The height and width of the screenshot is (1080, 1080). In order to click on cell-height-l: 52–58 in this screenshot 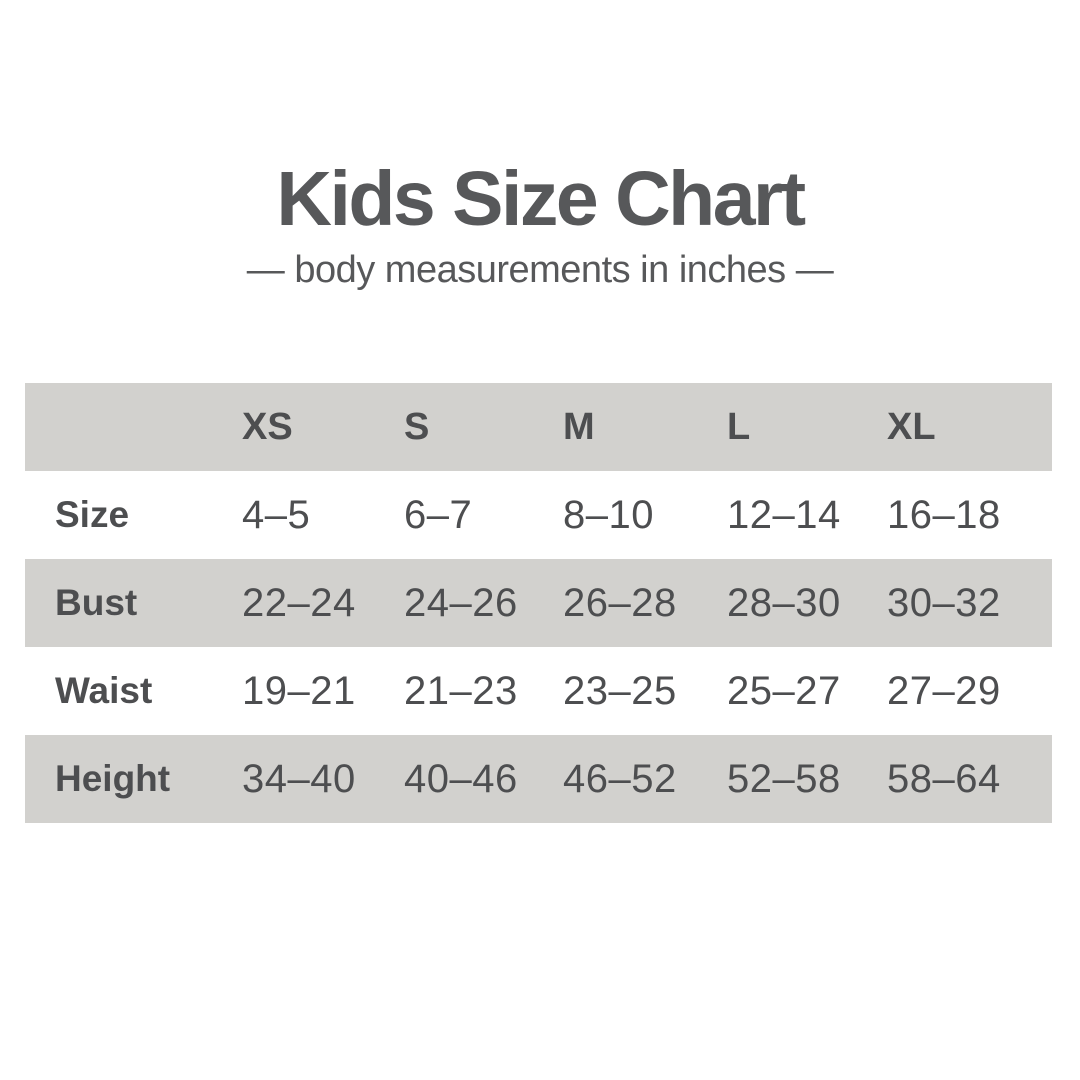, I will do `click(784, 778)`.